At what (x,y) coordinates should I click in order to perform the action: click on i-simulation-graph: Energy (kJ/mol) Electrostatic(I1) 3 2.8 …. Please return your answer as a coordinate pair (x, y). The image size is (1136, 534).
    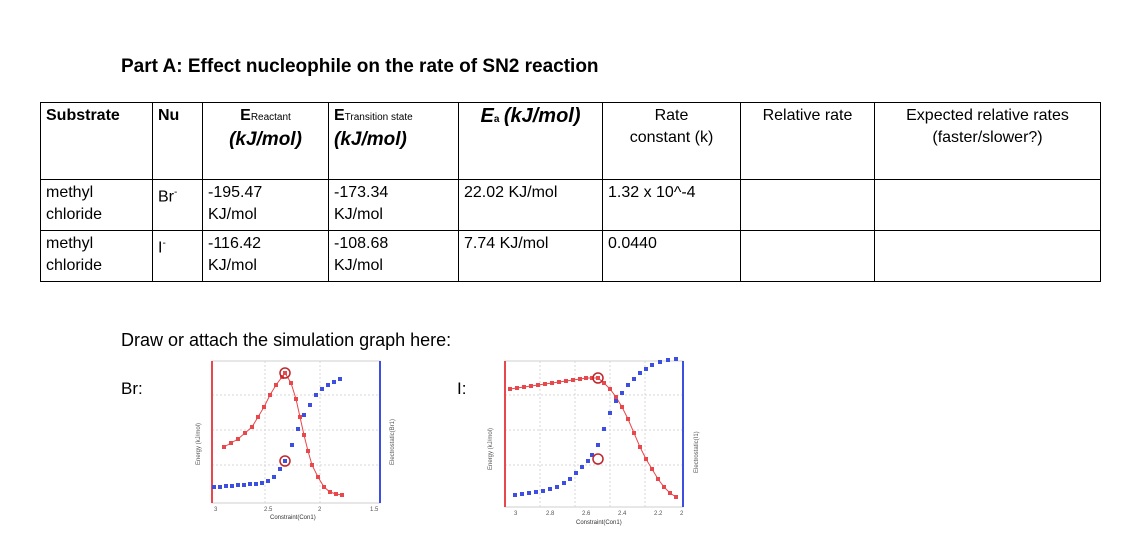
    Looking at the image, I should click on (594, 441).